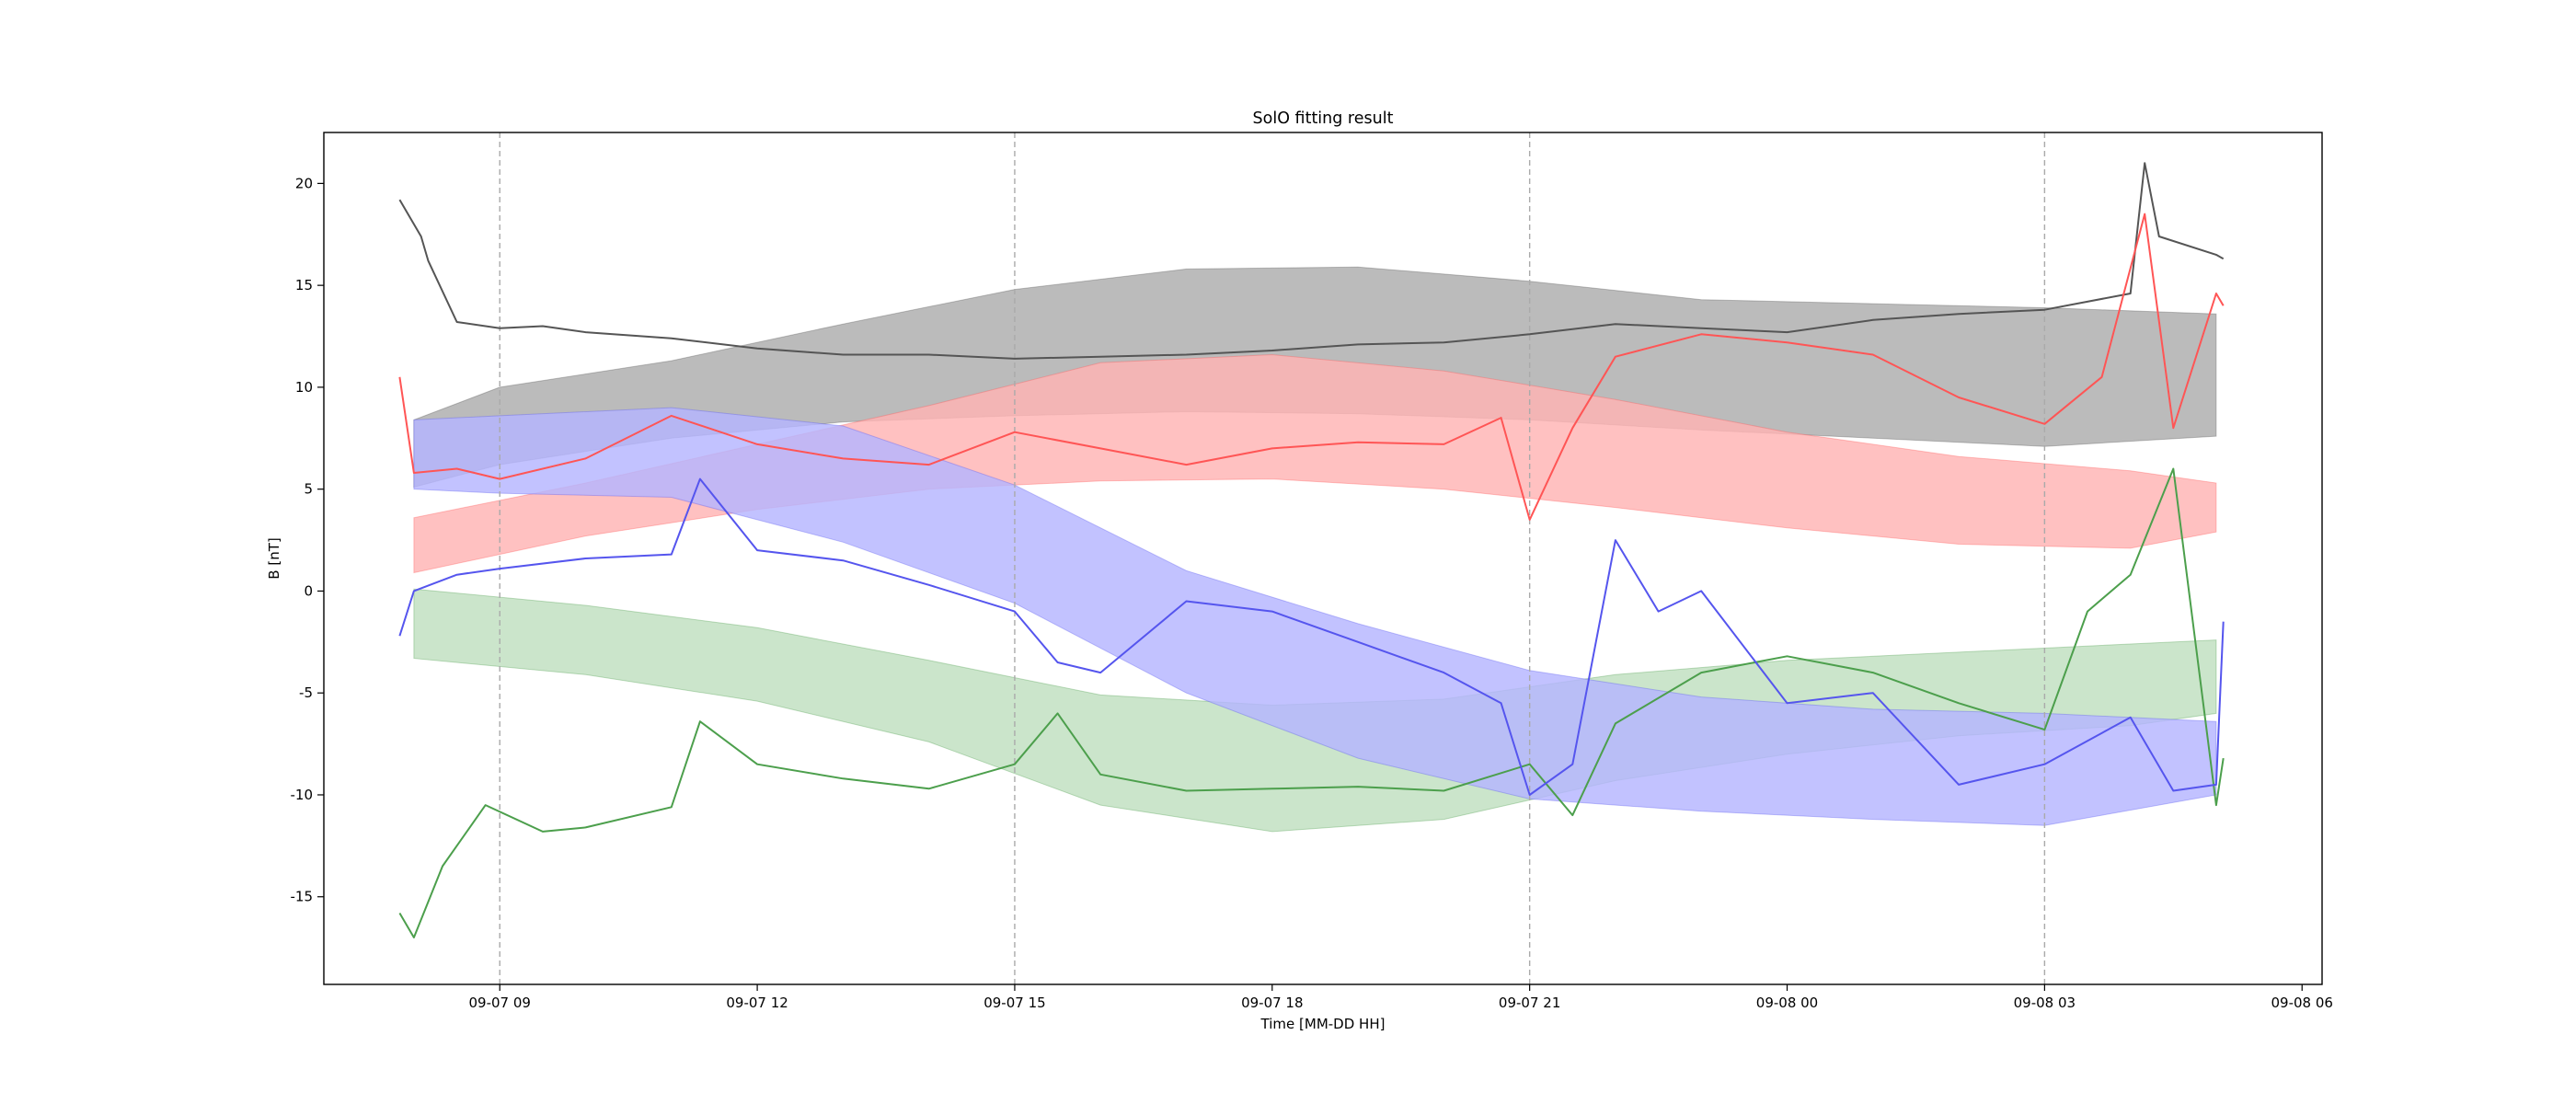  What do you see at coordinates (304, 285) in the screenshot?
I see `y-tick-label: 15` at bounding box center [304, 285].